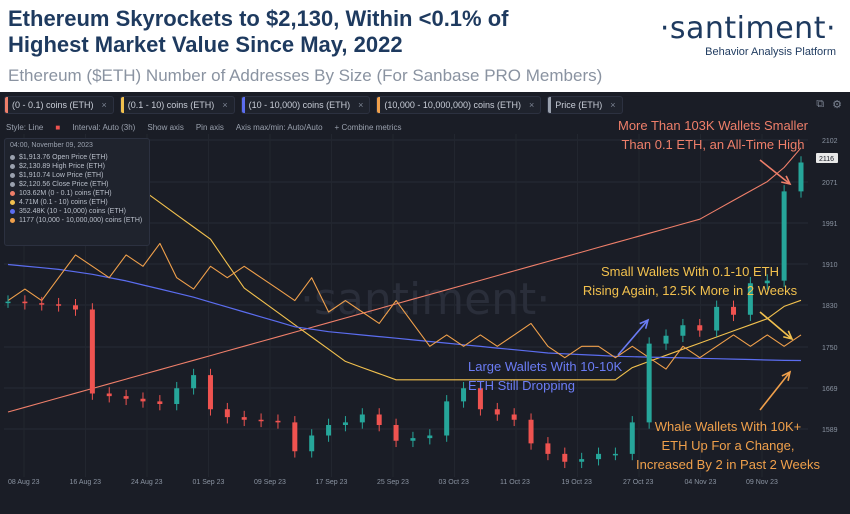  I want to click on tooltip-row: $2,130.89 High Price (ETH), so click(77, 166).